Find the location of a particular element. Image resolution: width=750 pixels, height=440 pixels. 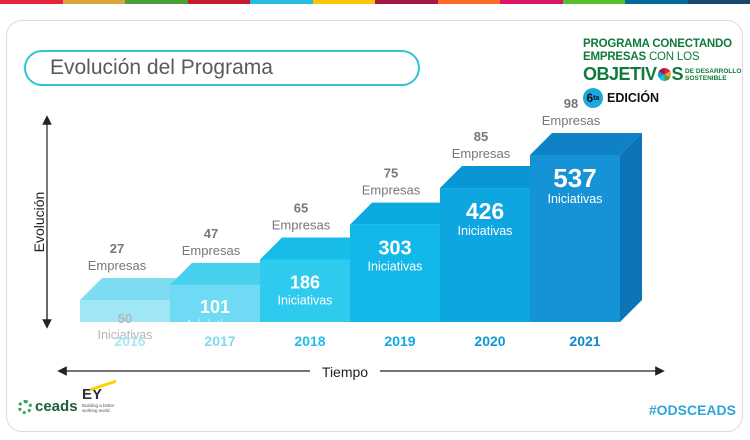

bar-front-2021 is located at coordinates (575, 238).